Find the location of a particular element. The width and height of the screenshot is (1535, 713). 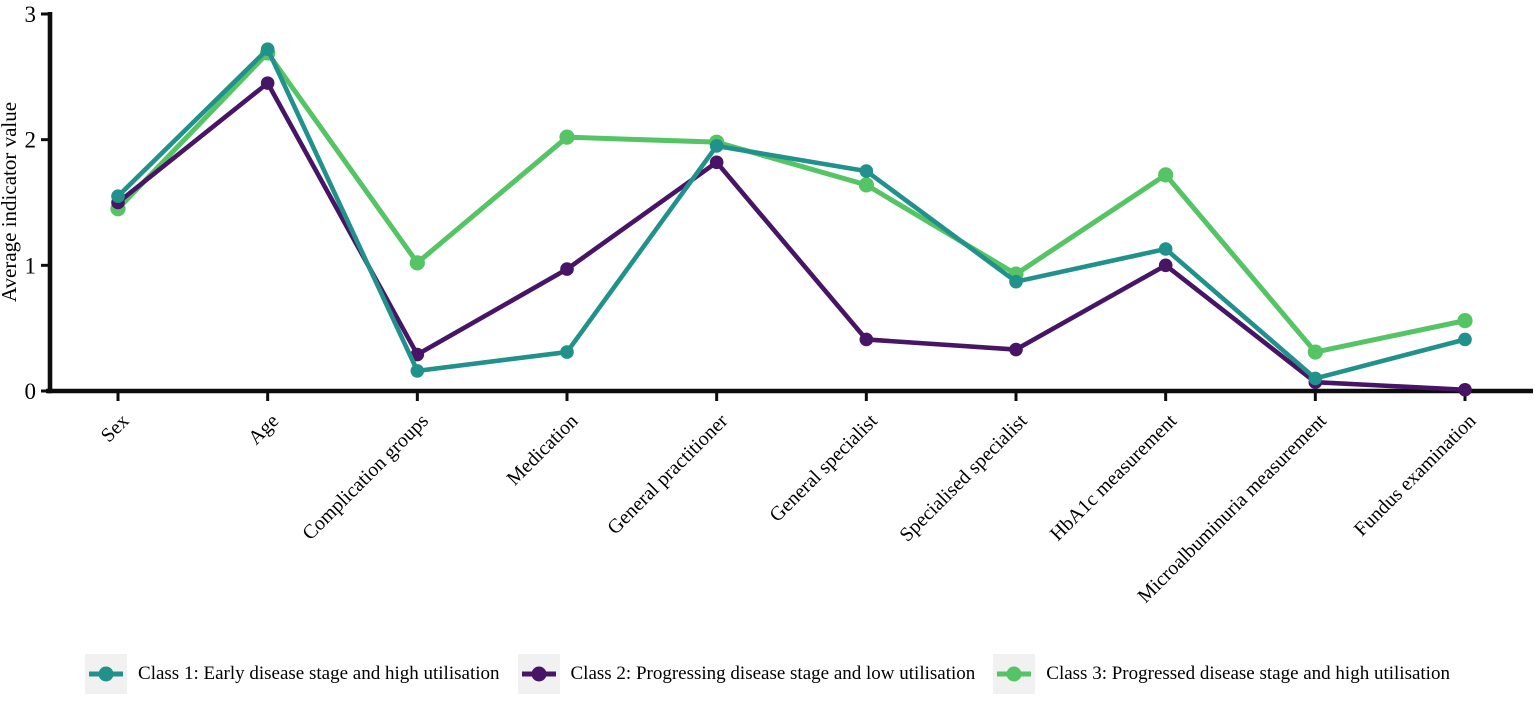

x-category-label: Specialised specialist is located at coordinates (963, 478).